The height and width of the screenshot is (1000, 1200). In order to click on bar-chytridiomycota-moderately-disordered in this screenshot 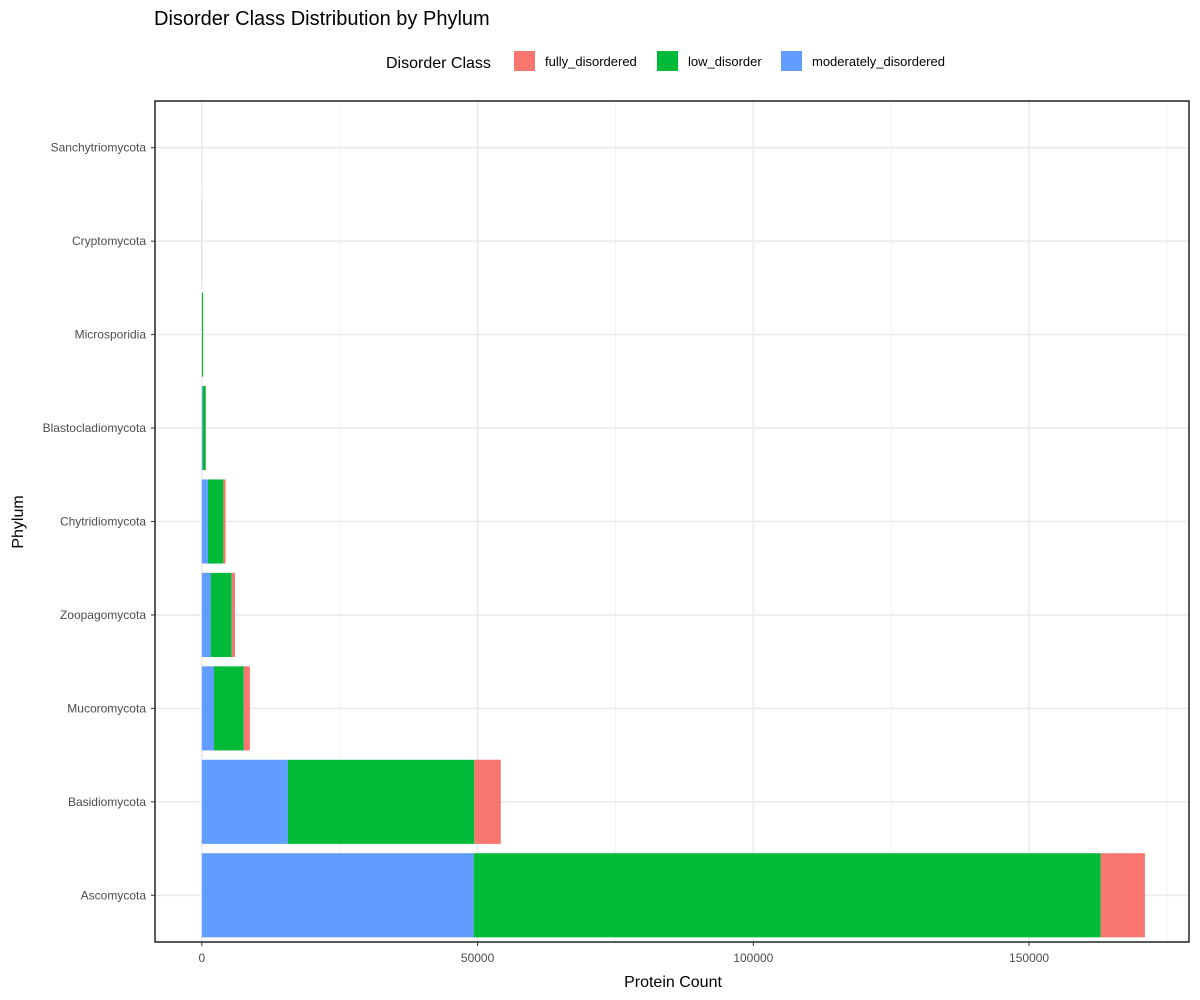, I will do `click(204, 521)`.